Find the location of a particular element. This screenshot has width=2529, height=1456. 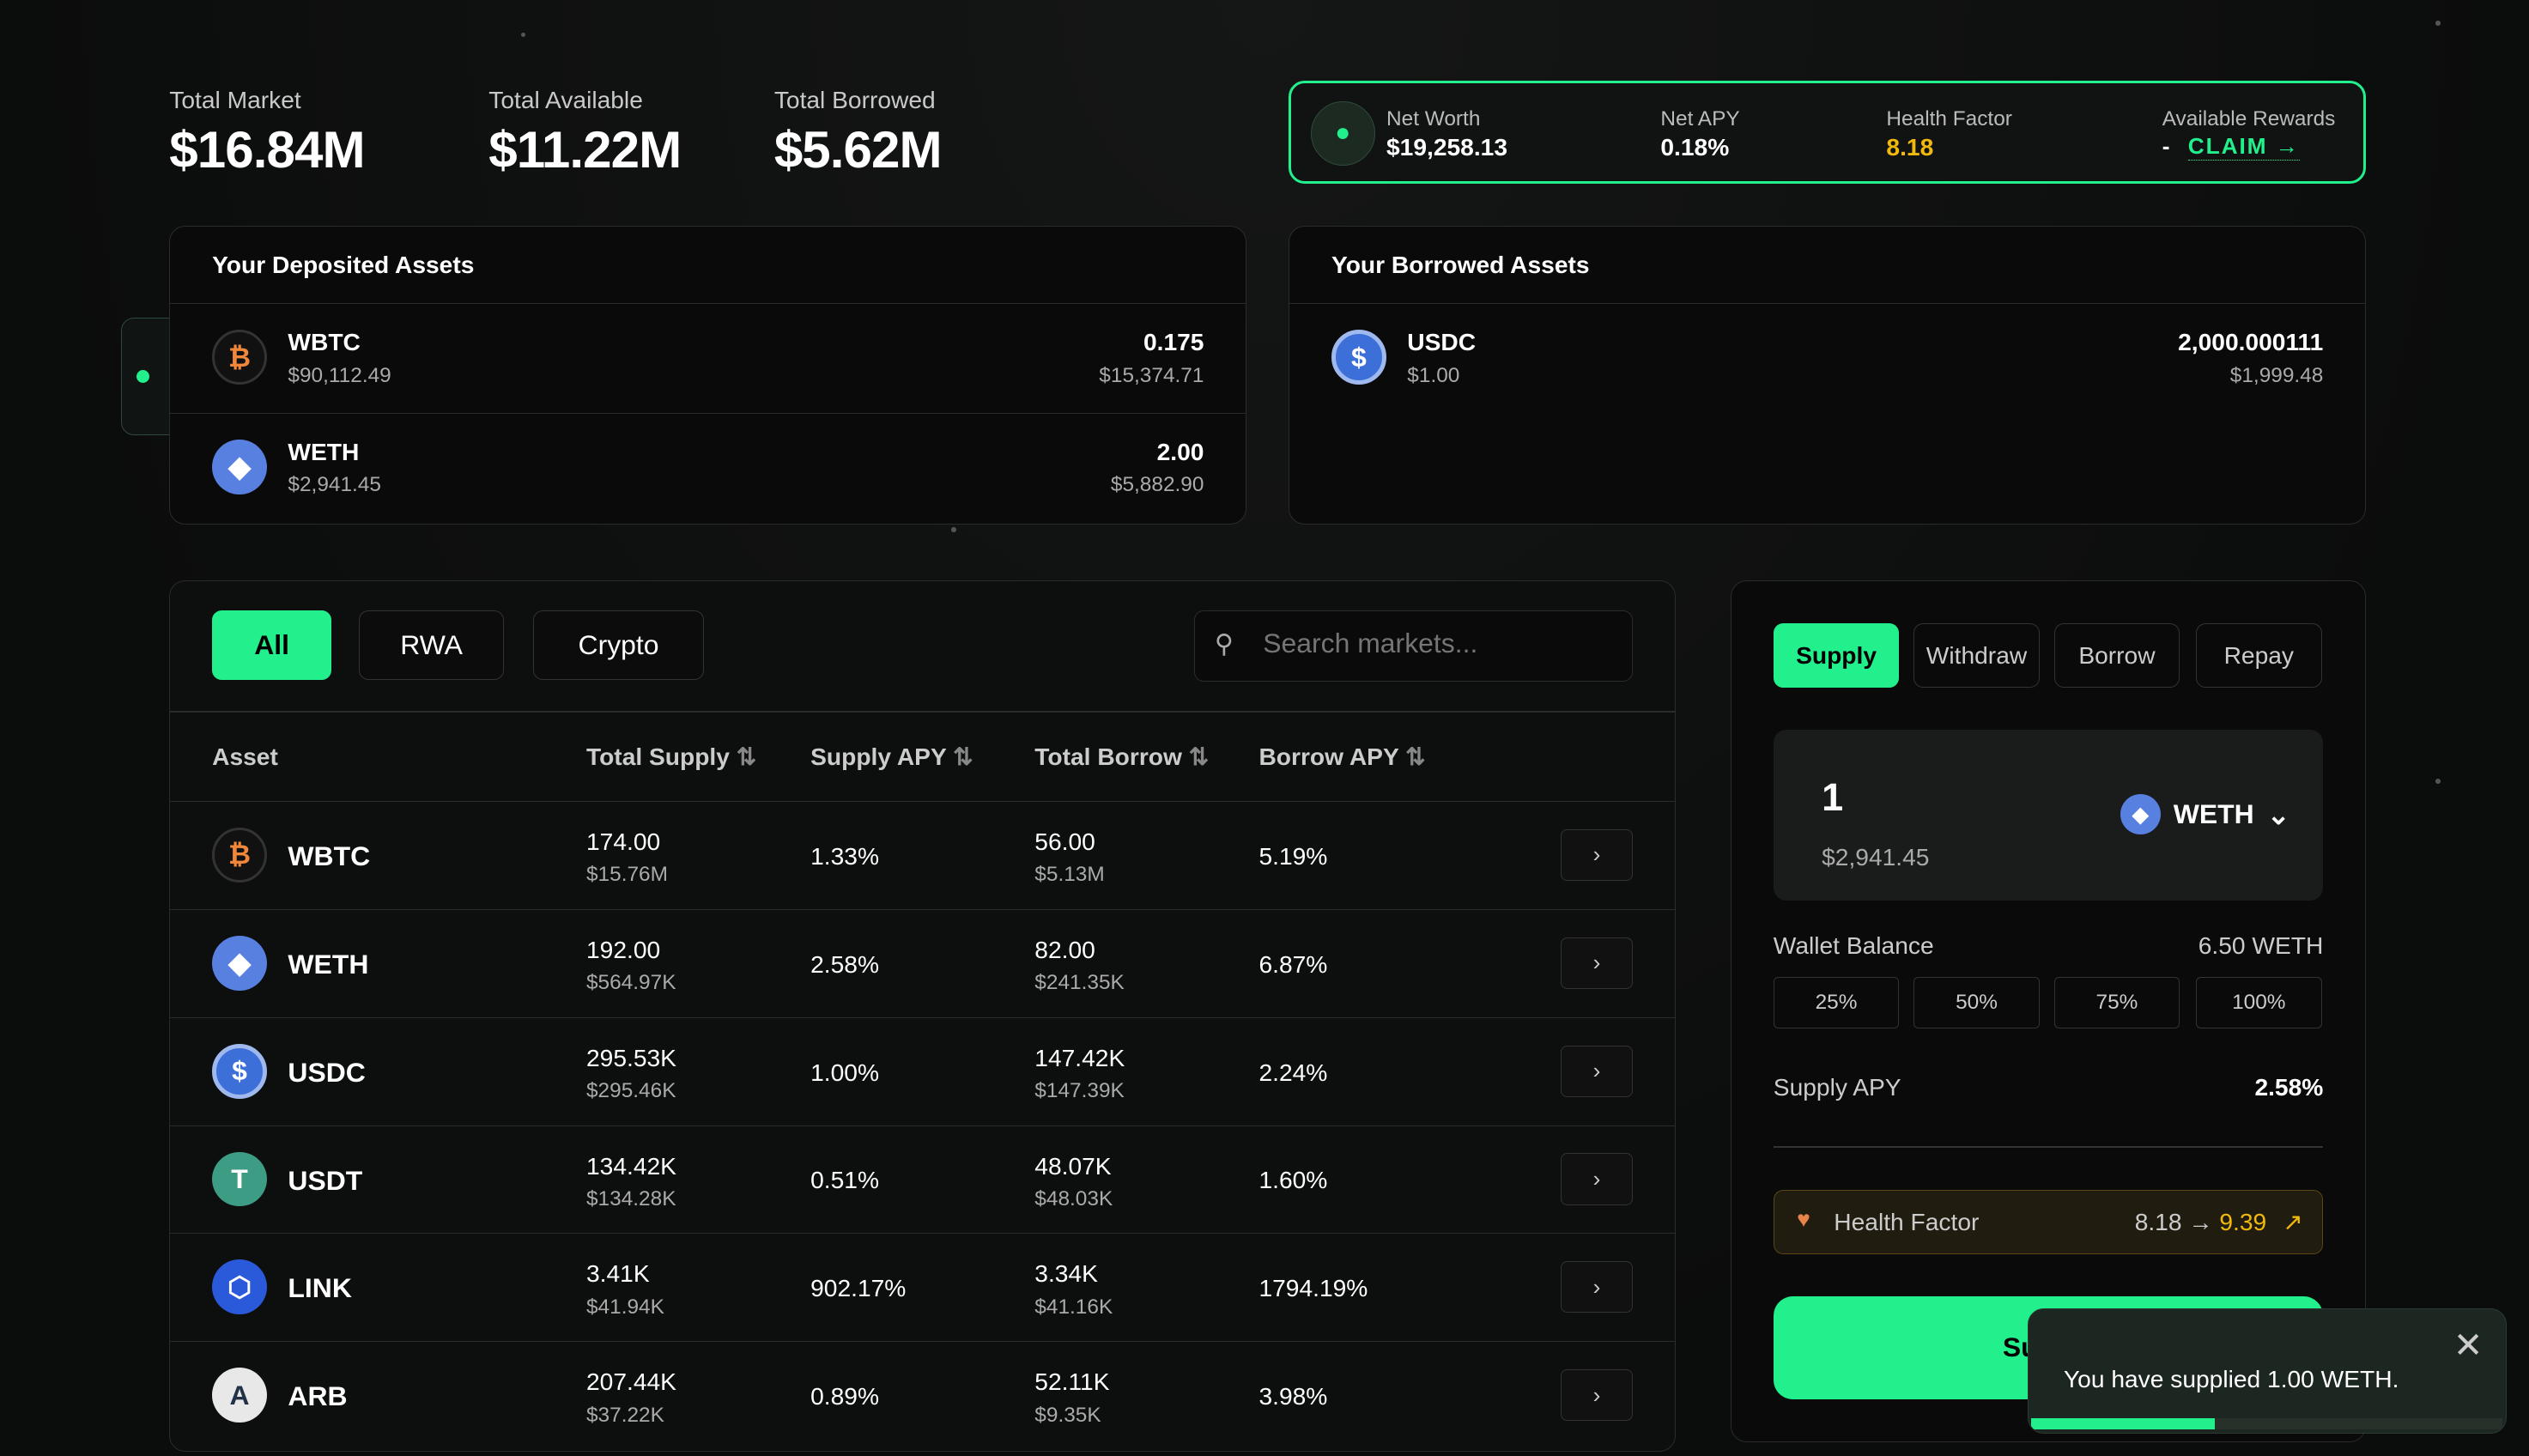

arrow-right-icon: → is located at coordinates (2288, 146).